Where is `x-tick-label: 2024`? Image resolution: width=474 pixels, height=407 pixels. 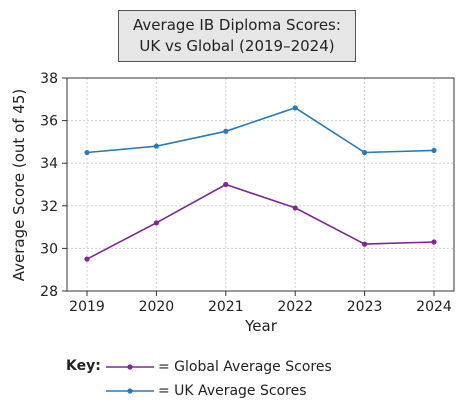
x-tick-label: 2024 is located at coordinates (434, 307).